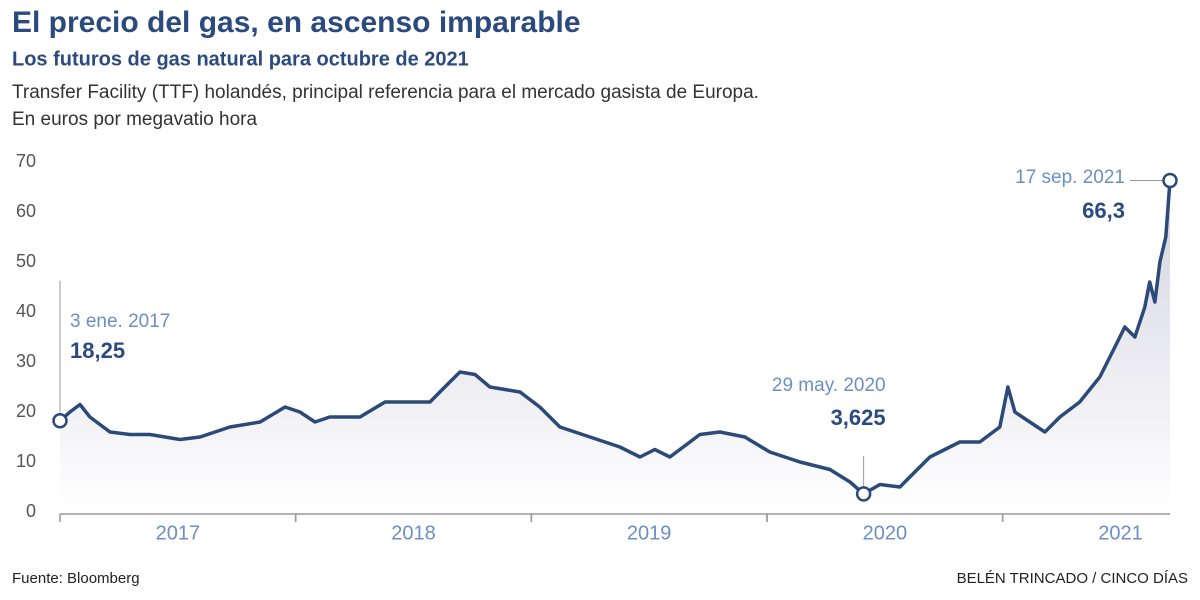 Image resolution: width=1200 pixels, height=600 pixels. I want to click on chart-title: El precio del gas, en ascenso imparable, so click(296, 22).